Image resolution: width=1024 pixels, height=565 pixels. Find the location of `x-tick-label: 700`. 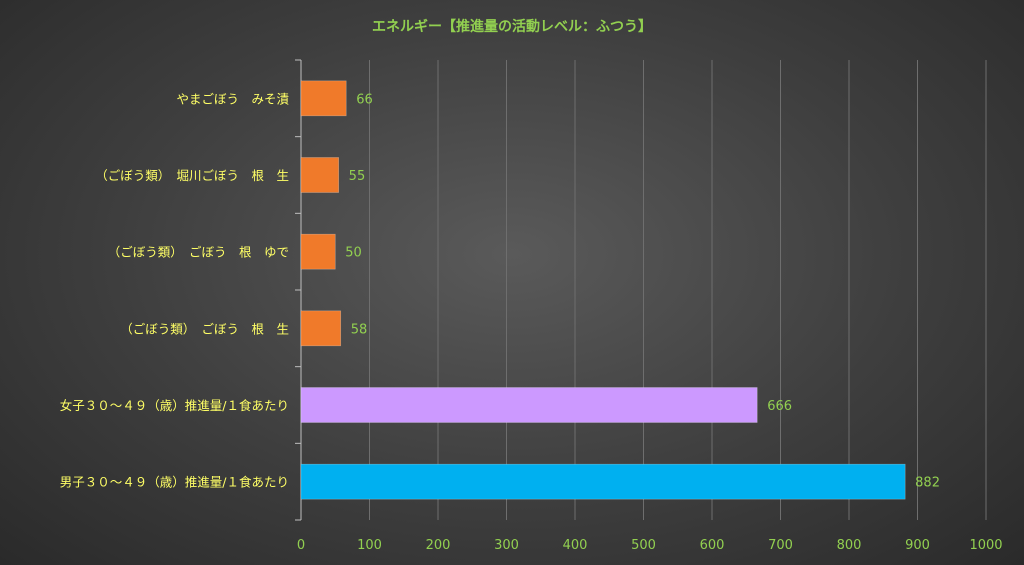

x-tick-label: 700 is located at coordinates (780, 545).